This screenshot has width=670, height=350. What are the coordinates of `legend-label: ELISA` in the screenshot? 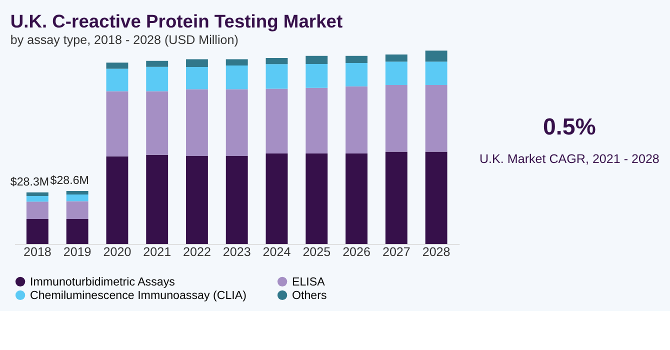 It's located at (309, 282).